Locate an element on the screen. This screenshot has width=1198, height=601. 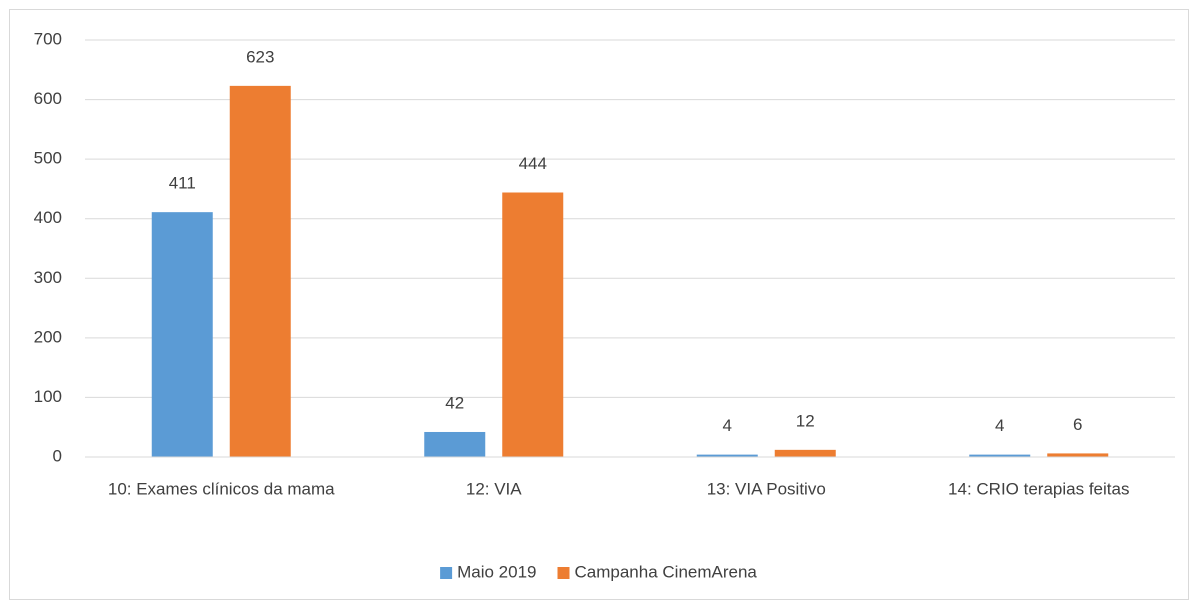
y-tick-label: 500 is located at coordinates (48, 158).